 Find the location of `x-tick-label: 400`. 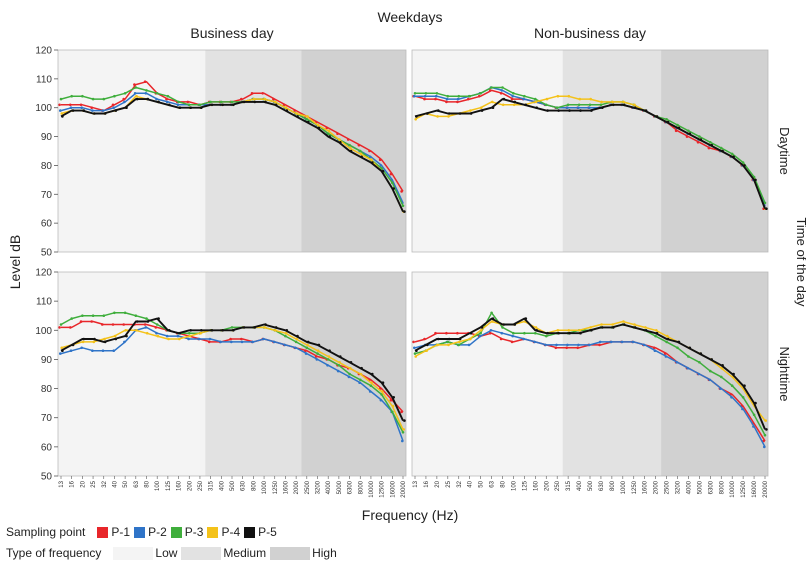

x-tick-label: 400 is located at coordinates (580, 485).